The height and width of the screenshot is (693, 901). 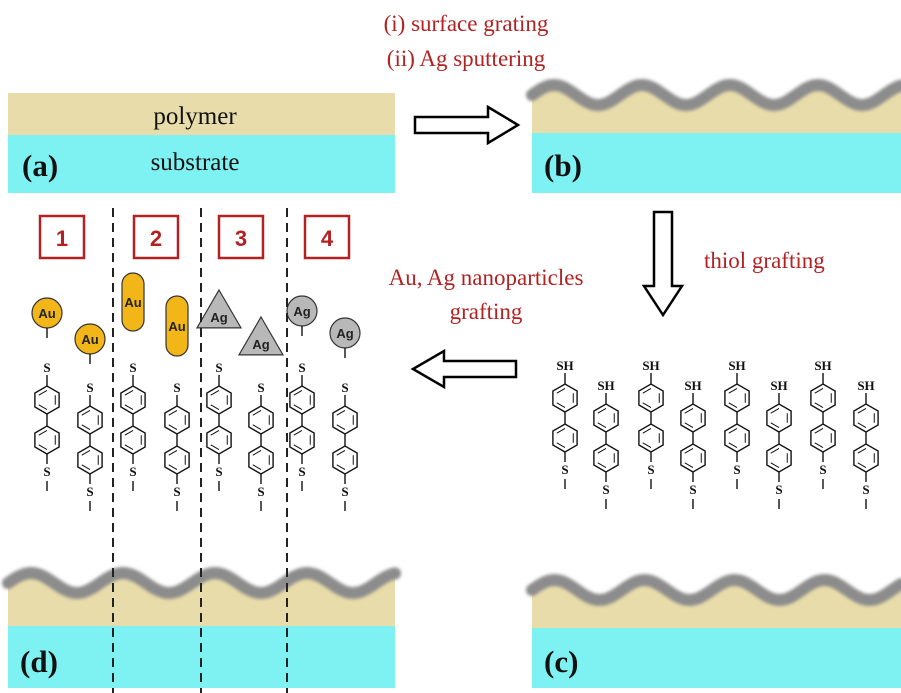 I want to click on nanoparticle-label-2: grafting, so click(x=486, y=311).